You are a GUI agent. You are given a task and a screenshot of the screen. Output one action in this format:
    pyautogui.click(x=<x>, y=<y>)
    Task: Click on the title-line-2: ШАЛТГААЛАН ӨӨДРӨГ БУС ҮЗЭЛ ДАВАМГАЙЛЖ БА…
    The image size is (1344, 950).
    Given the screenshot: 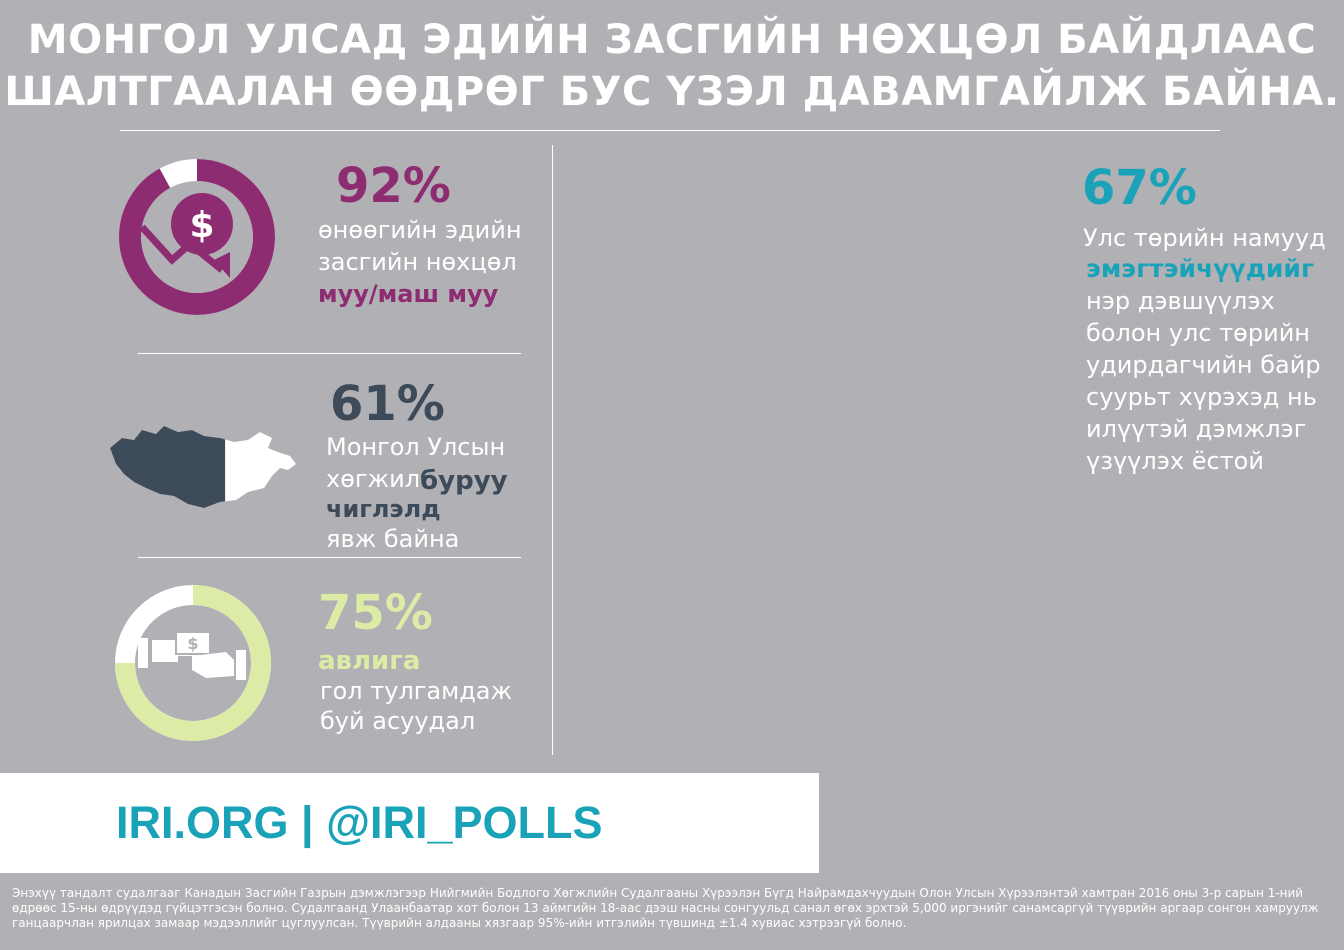 What is the action you would take?
    pyautogui.click(x=672, y=92)
    